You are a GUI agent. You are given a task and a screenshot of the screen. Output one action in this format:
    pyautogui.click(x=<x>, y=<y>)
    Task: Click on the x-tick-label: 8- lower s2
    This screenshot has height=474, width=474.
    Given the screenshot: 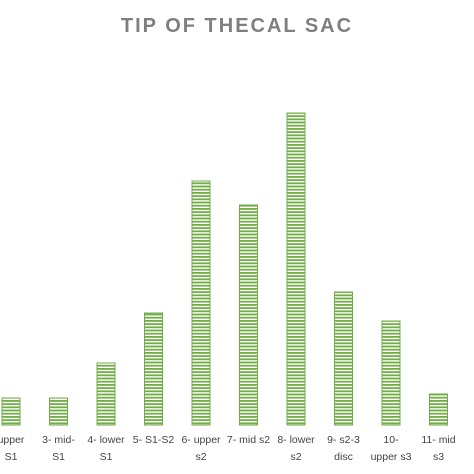 What is the action you would take?
    pyautogui.click(x=296, y=448)
    